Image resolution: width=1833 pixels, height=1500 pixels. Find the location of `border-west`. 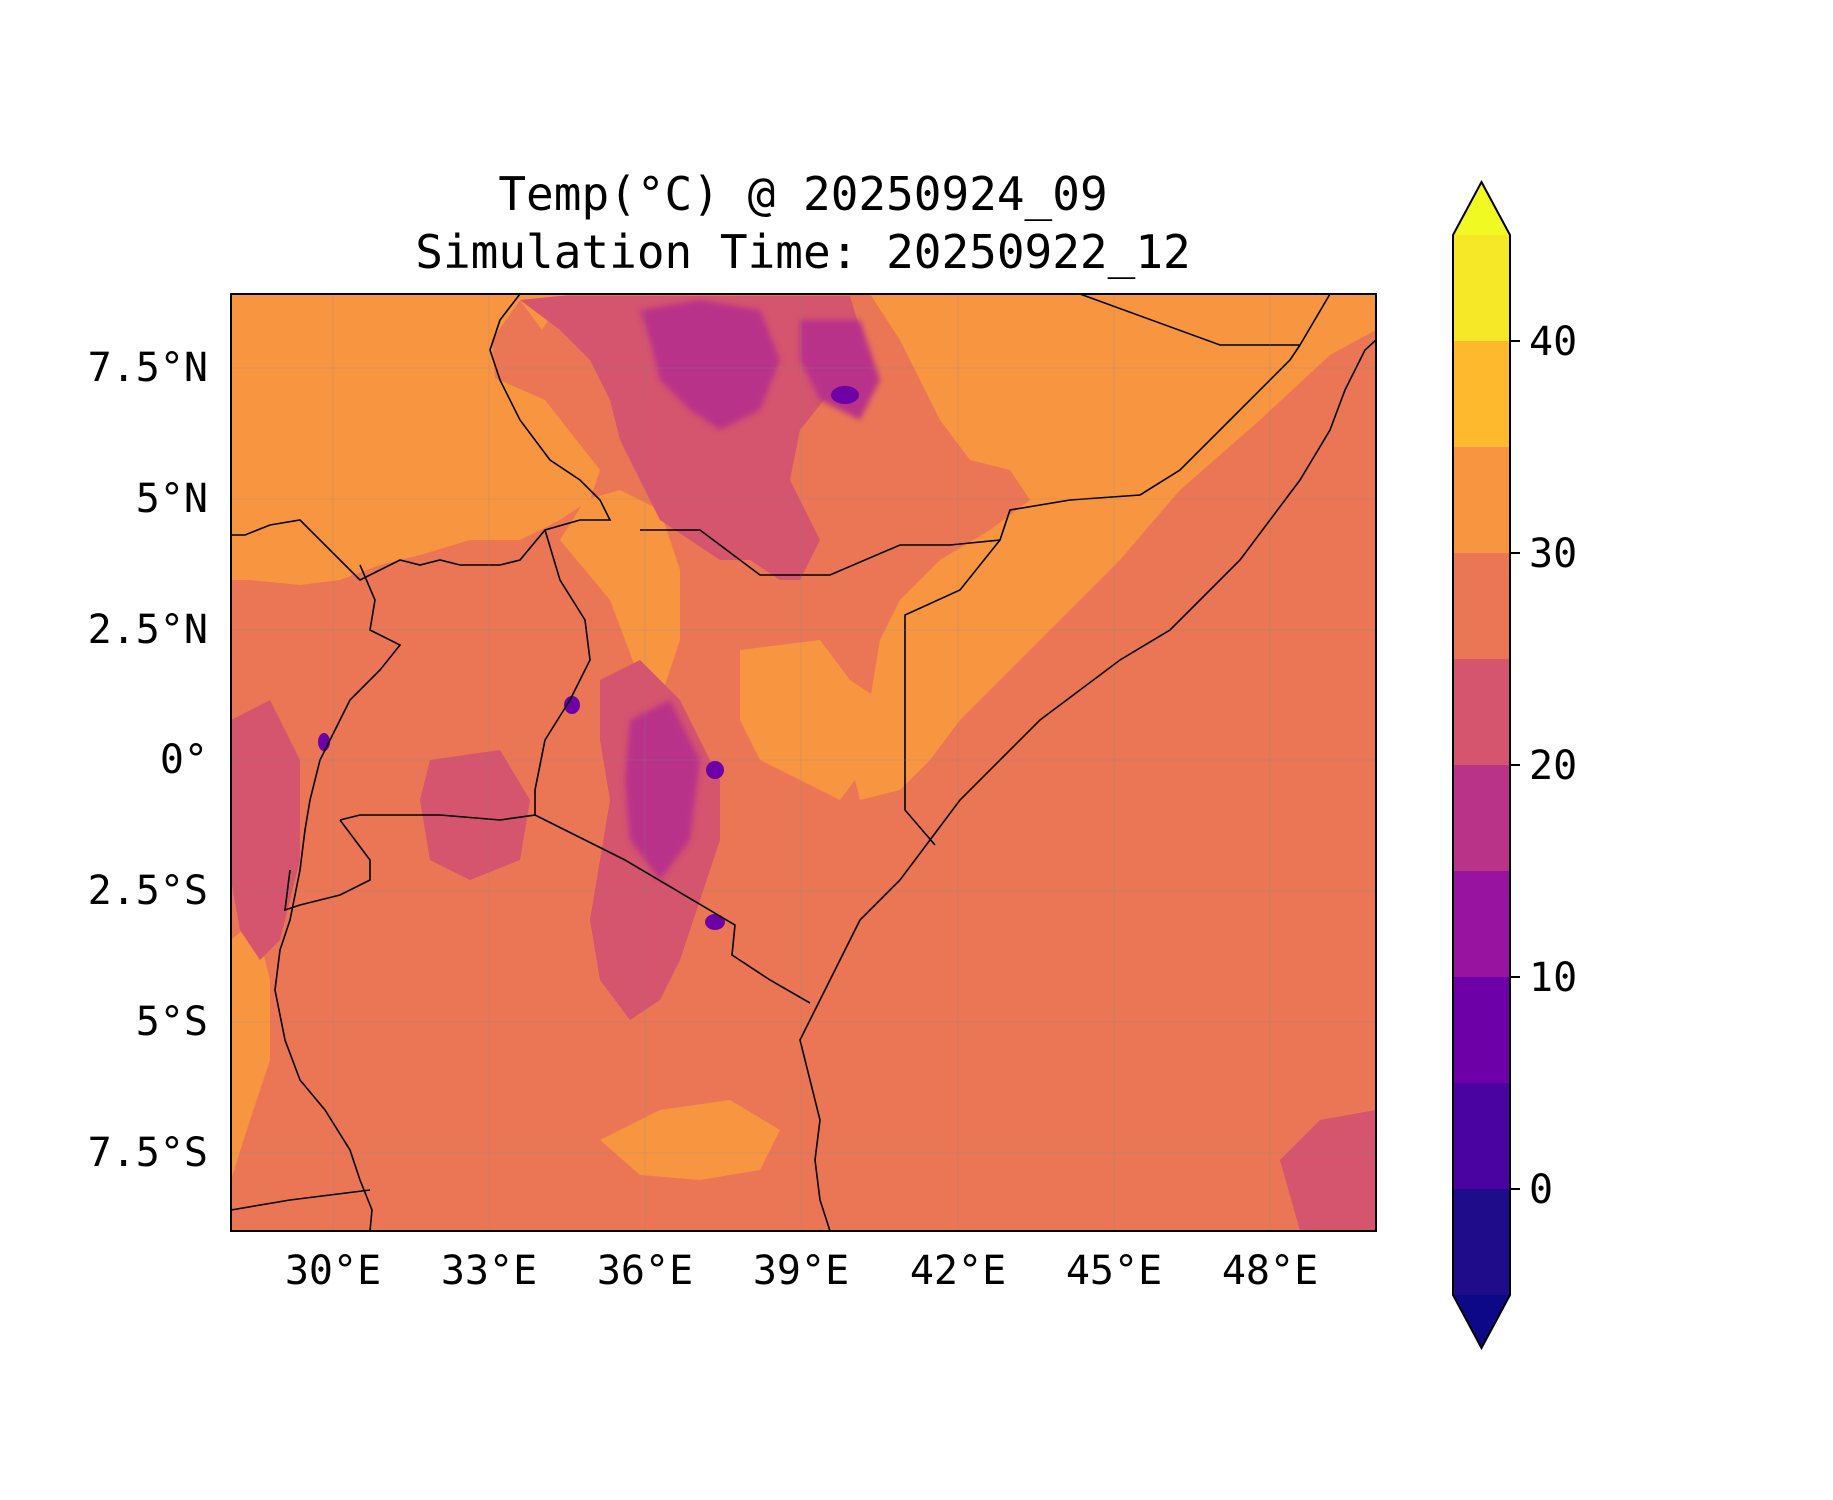

border-west is located at coordinates (338, 897).